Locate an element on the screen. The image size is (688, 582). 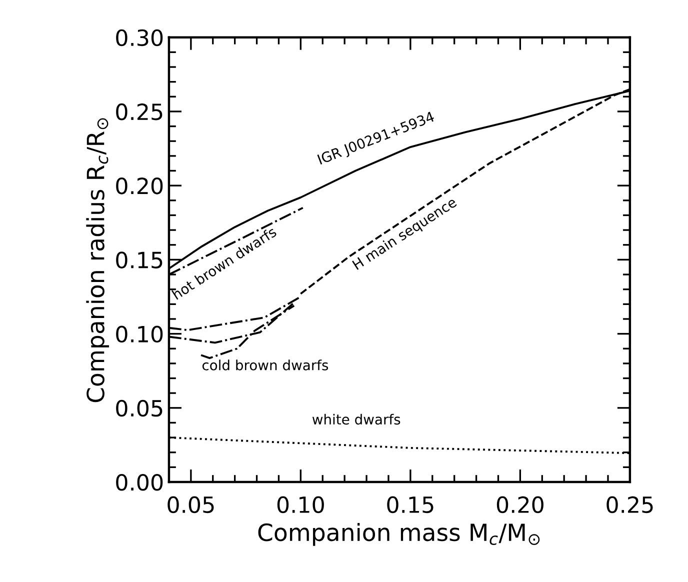
x-tick-label: 0.20 is located at coordinates (520, 505).